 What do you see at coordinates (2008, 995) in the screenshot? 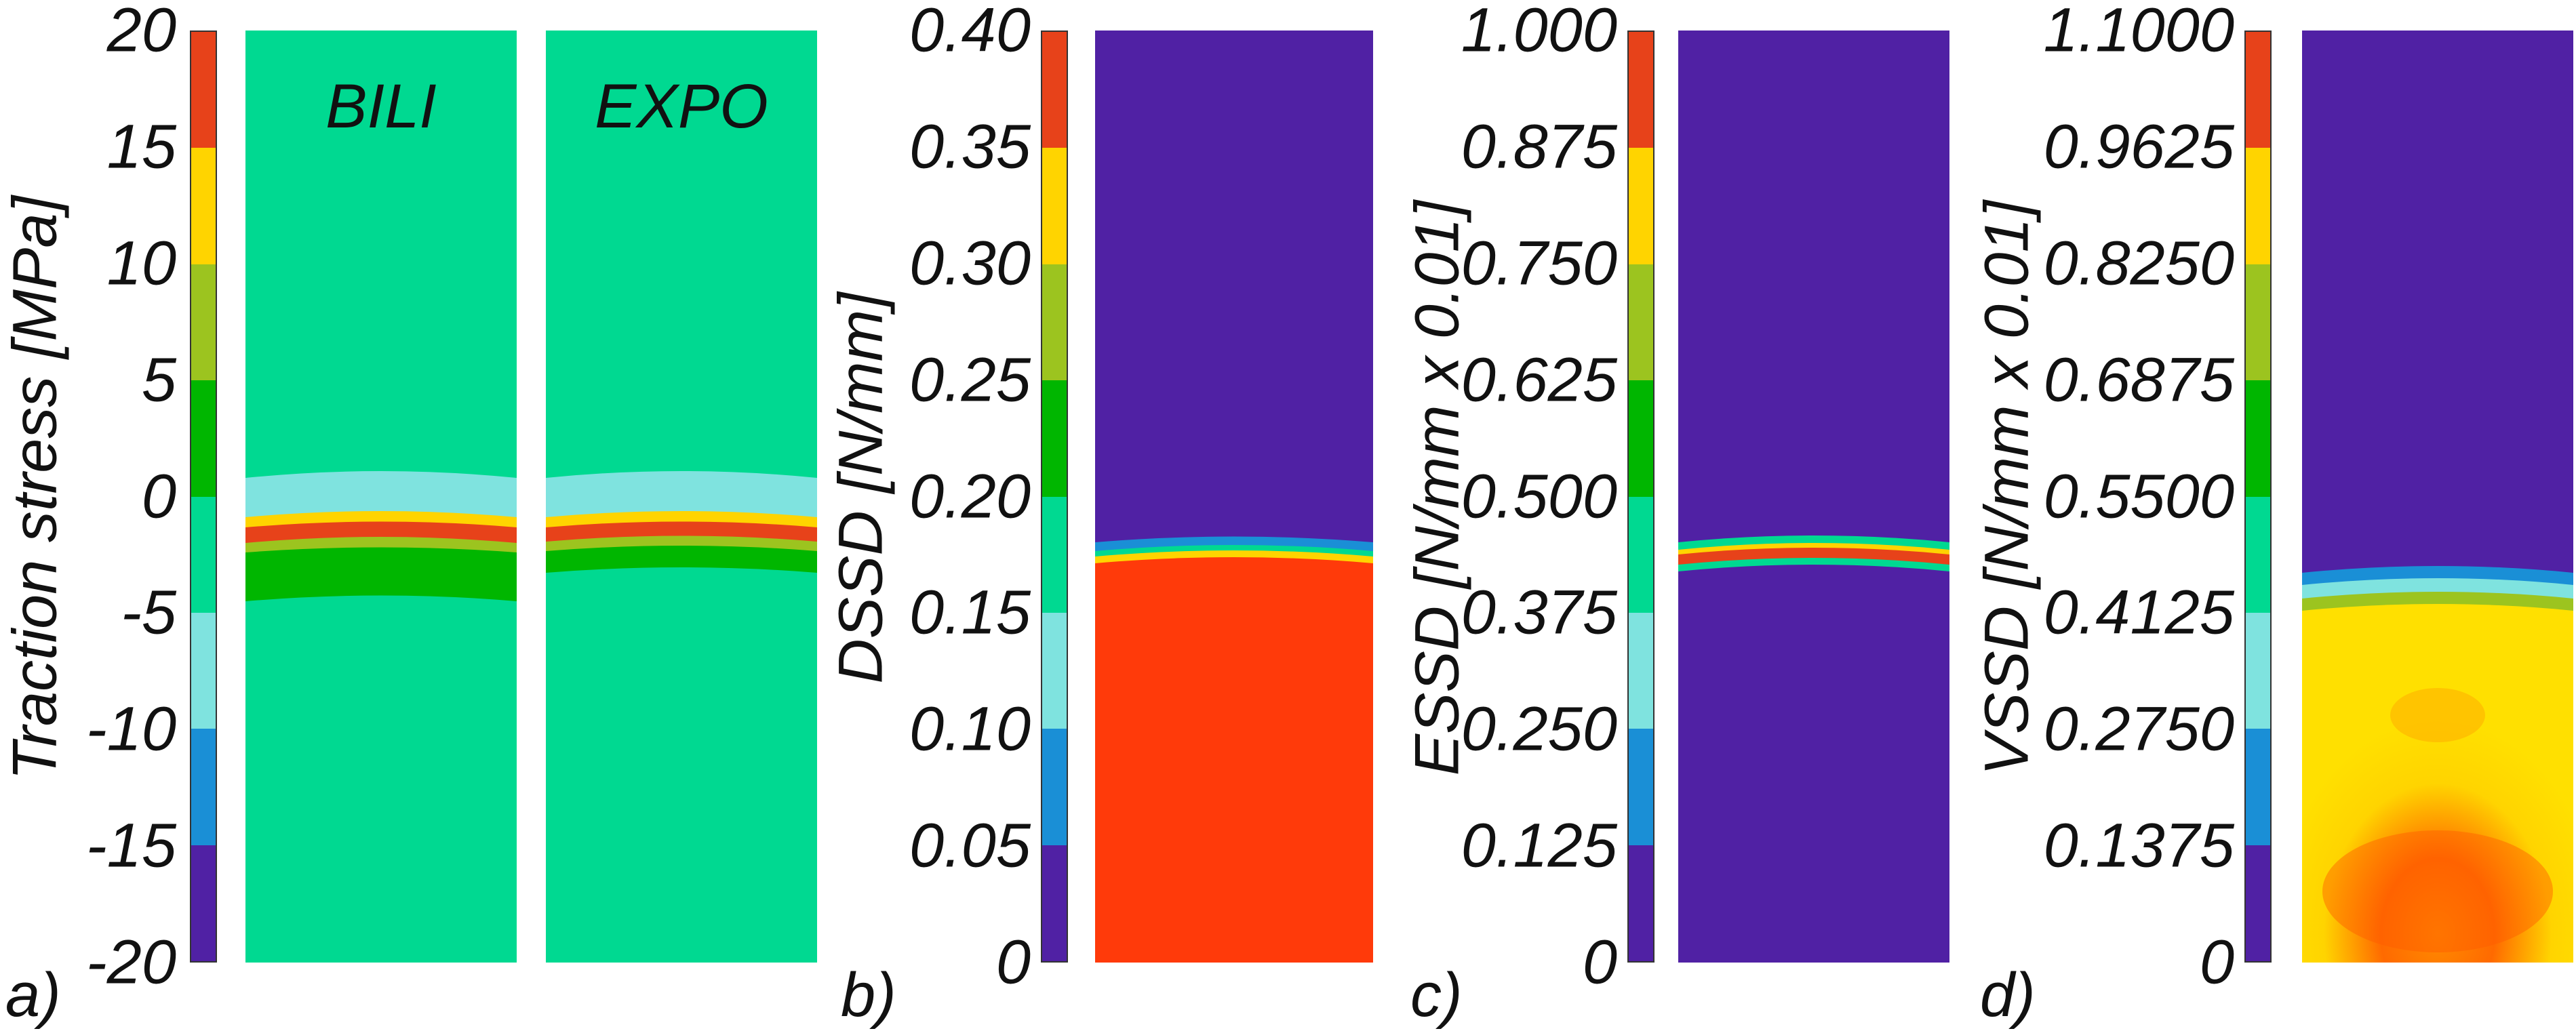
I see `panel-letter-d: d)` at bounding box center [2008, 995].